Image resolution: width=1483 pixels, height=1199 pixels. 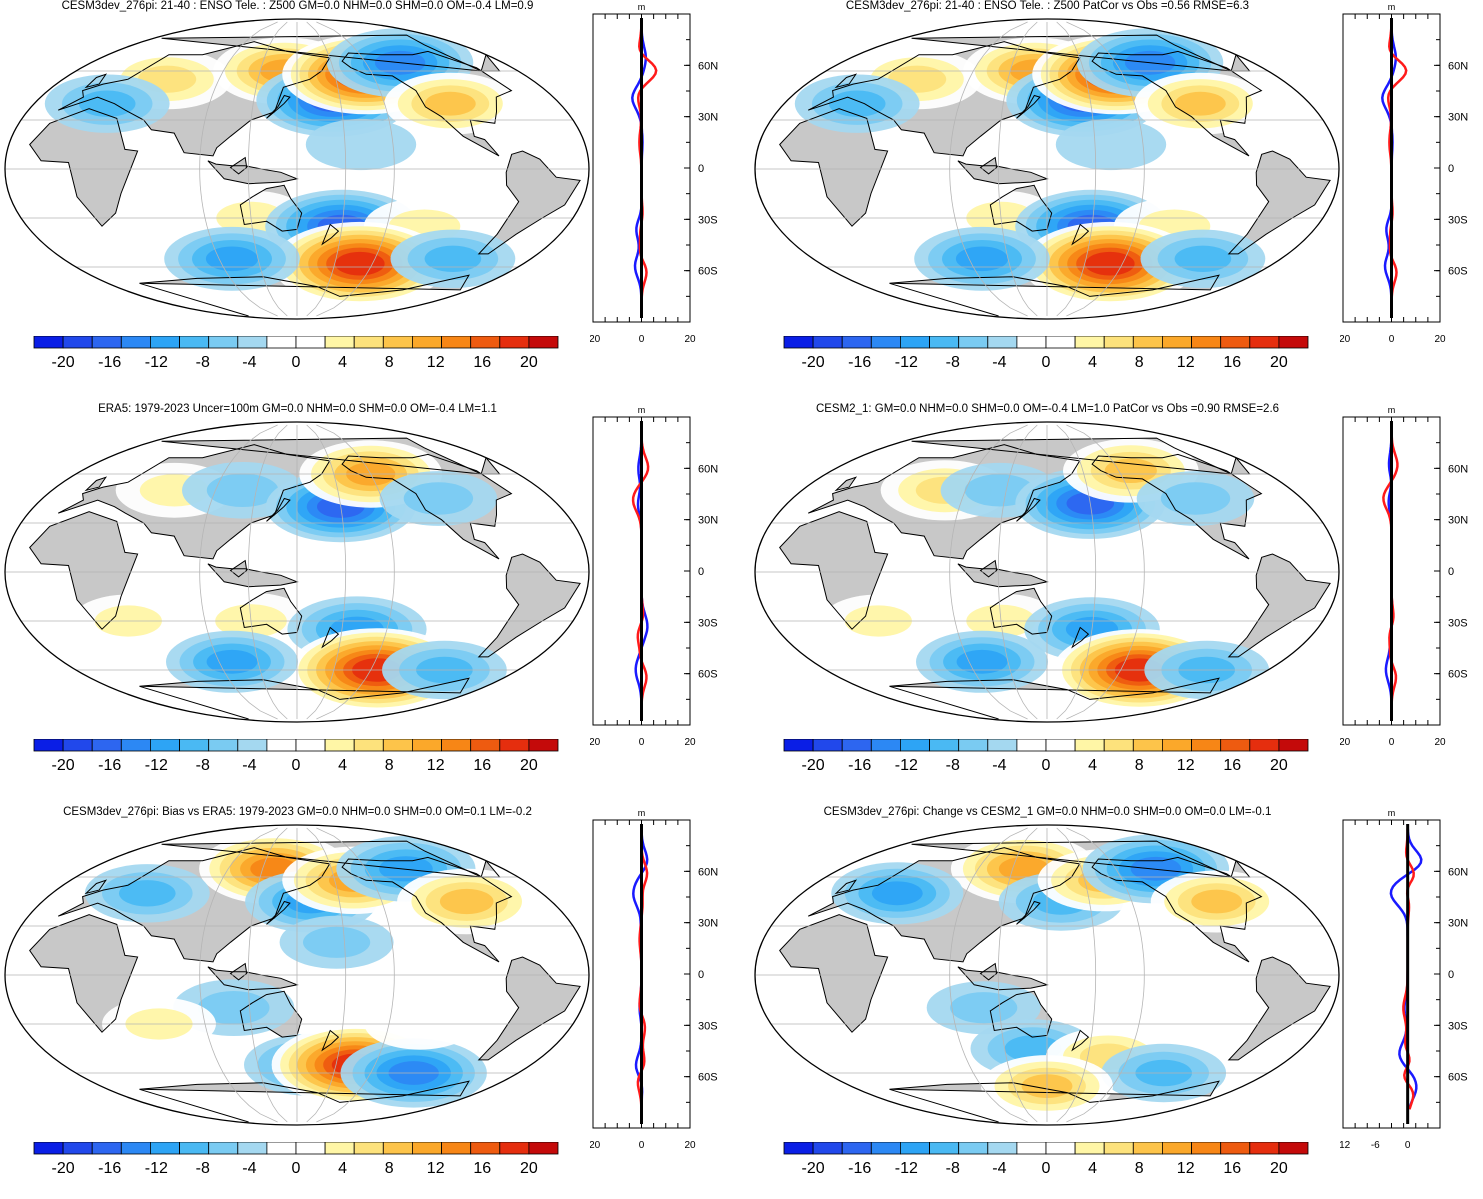 I want to click on colorbar-label: -8, so click(x=953, y=1168).